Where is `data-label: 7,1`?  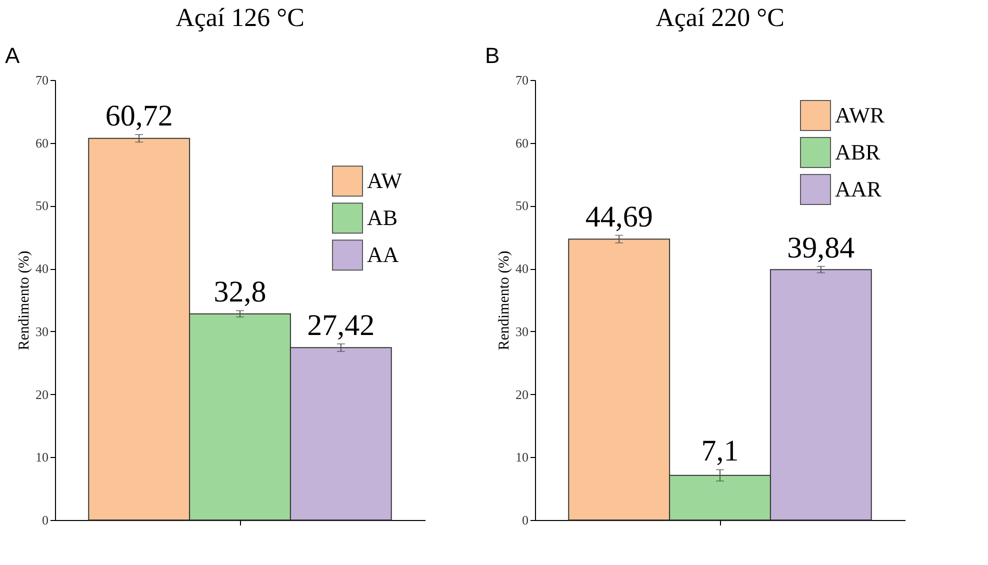 data-label: 7,1 is located at coordinates (720, 451).